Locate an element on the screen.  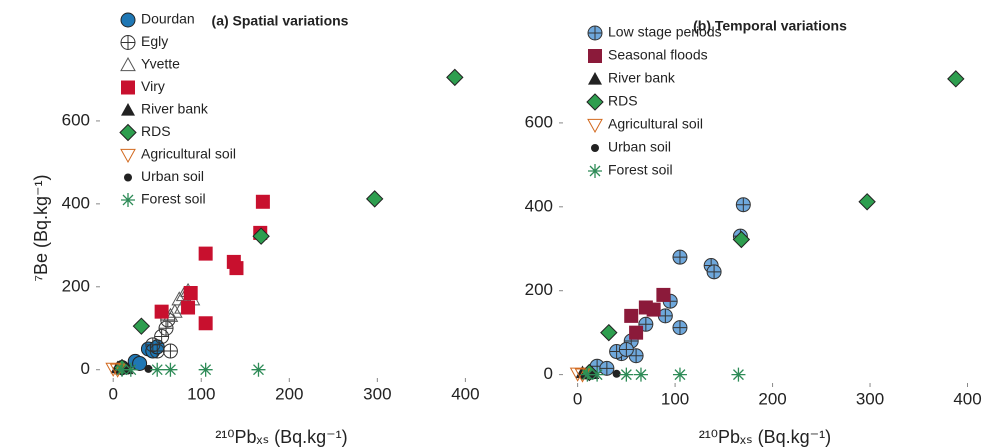
legend-label: Low stage periods is located at coordinates (665, 32).